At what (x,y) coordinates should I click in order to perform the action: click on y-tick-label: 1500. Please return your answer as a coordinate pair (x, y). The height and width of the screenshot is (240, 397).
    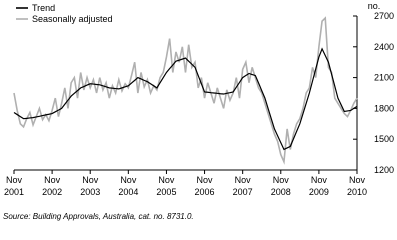
    Looking at the image, I should click on (384, 139).